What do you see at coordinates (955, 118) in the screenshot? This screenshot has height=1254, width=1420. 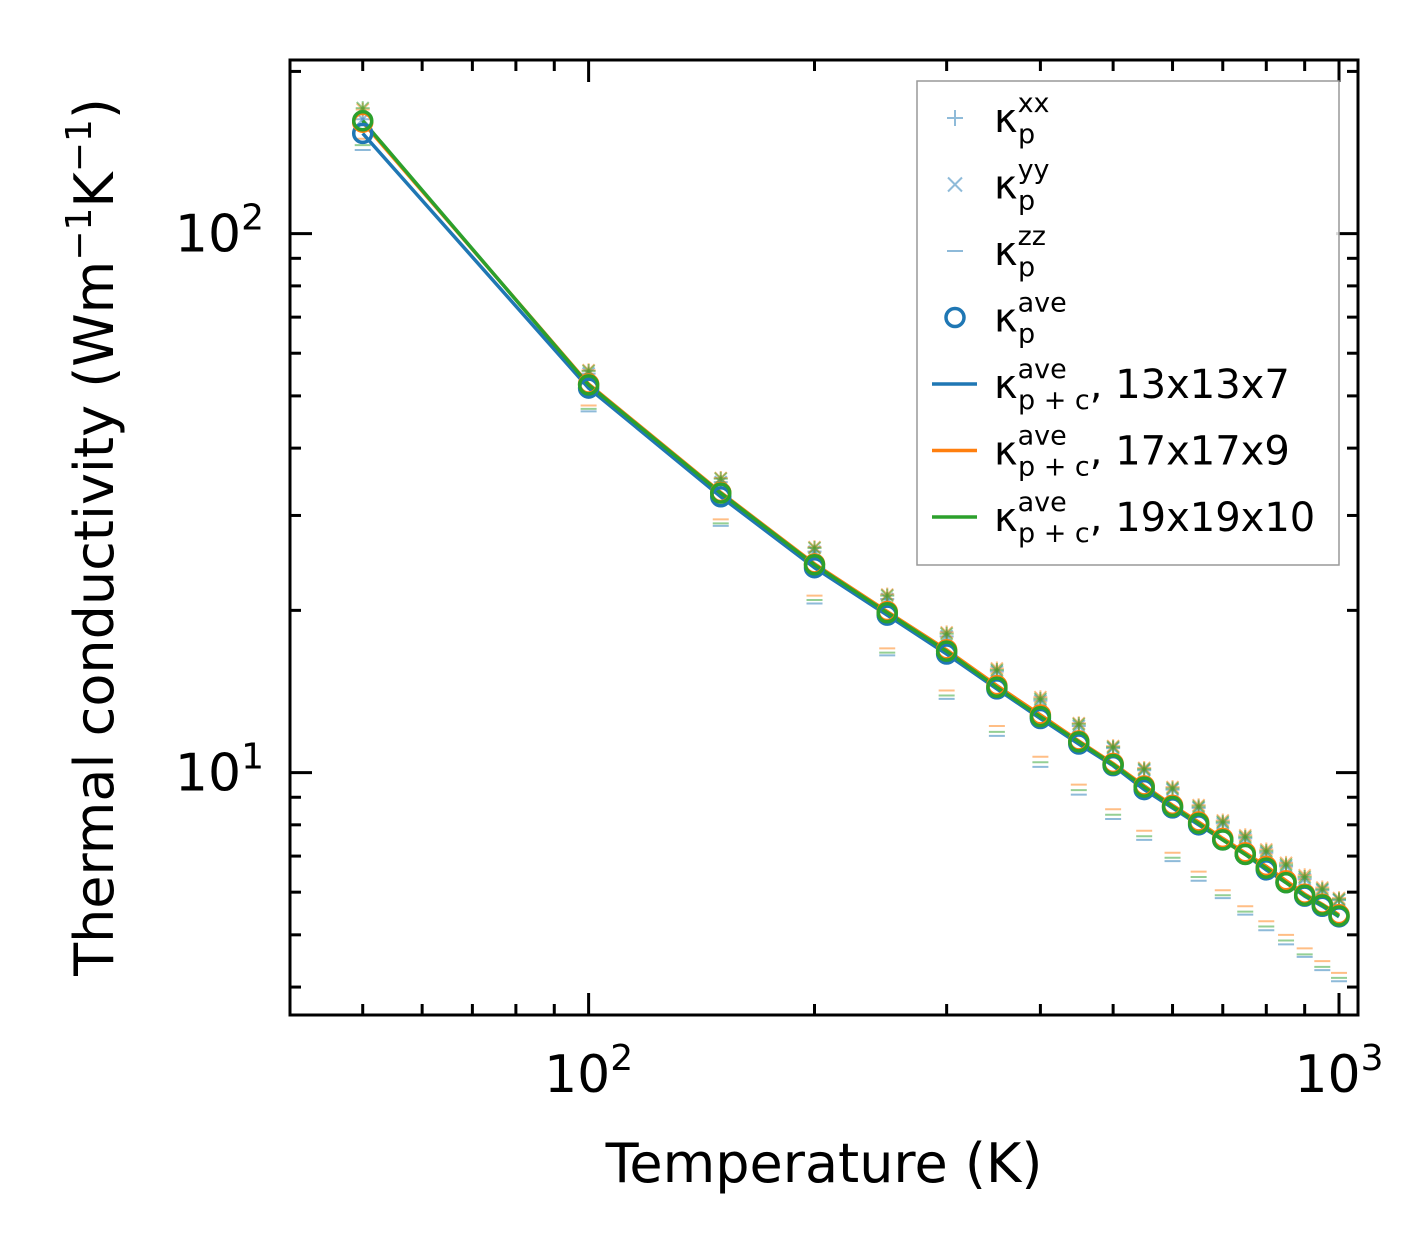 I see `legend-plus-icon` at bounding box center [955, 118].